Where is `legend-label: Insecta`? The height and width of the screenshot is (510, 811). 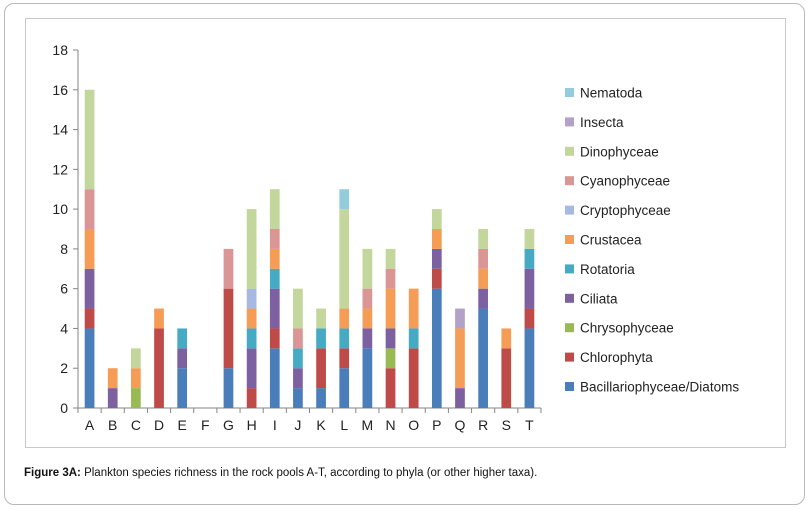 legend-label: Insecta is located at coordinates (602, 122).